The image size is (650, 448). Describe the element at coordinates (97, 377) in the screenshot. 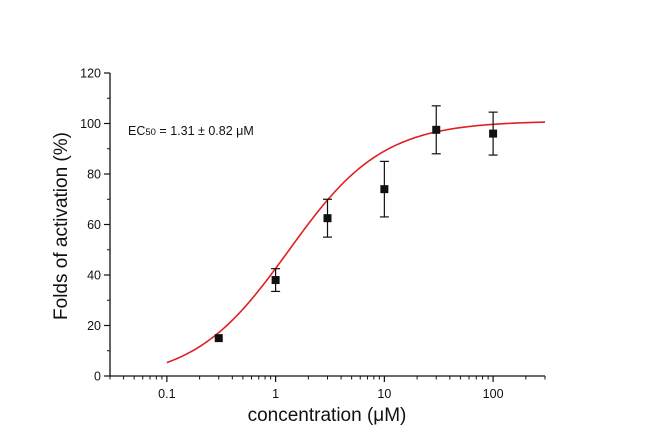

I see `y-tick-label: 0` at that location.